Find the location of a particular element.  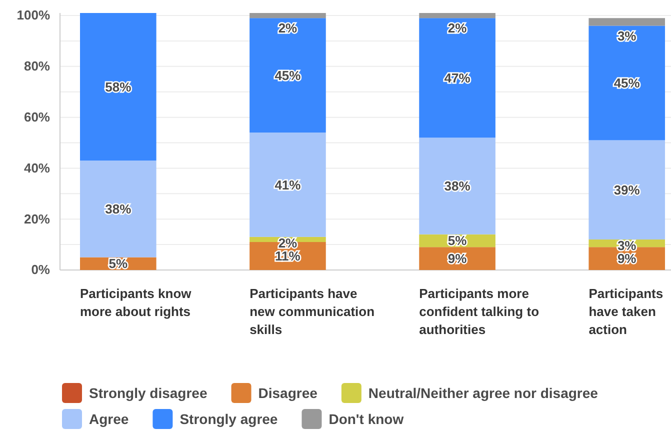

x-tick-label: Participants have new communication skills is located at coordinates (312, 311).